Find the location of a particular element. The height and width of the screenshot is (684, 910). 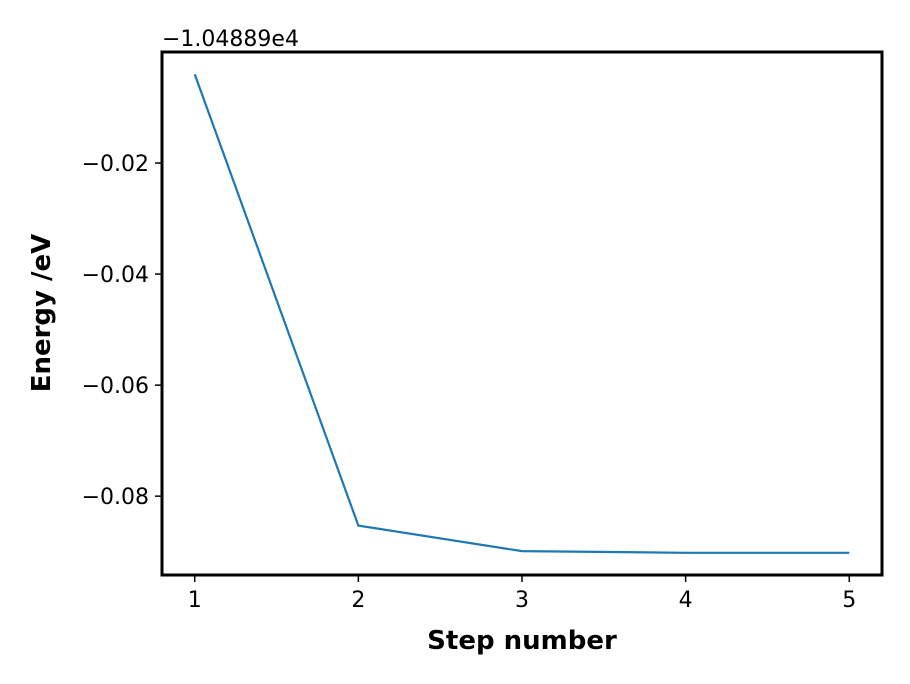

y-tick-label: −0.02 is located at coordinates (115, 164).